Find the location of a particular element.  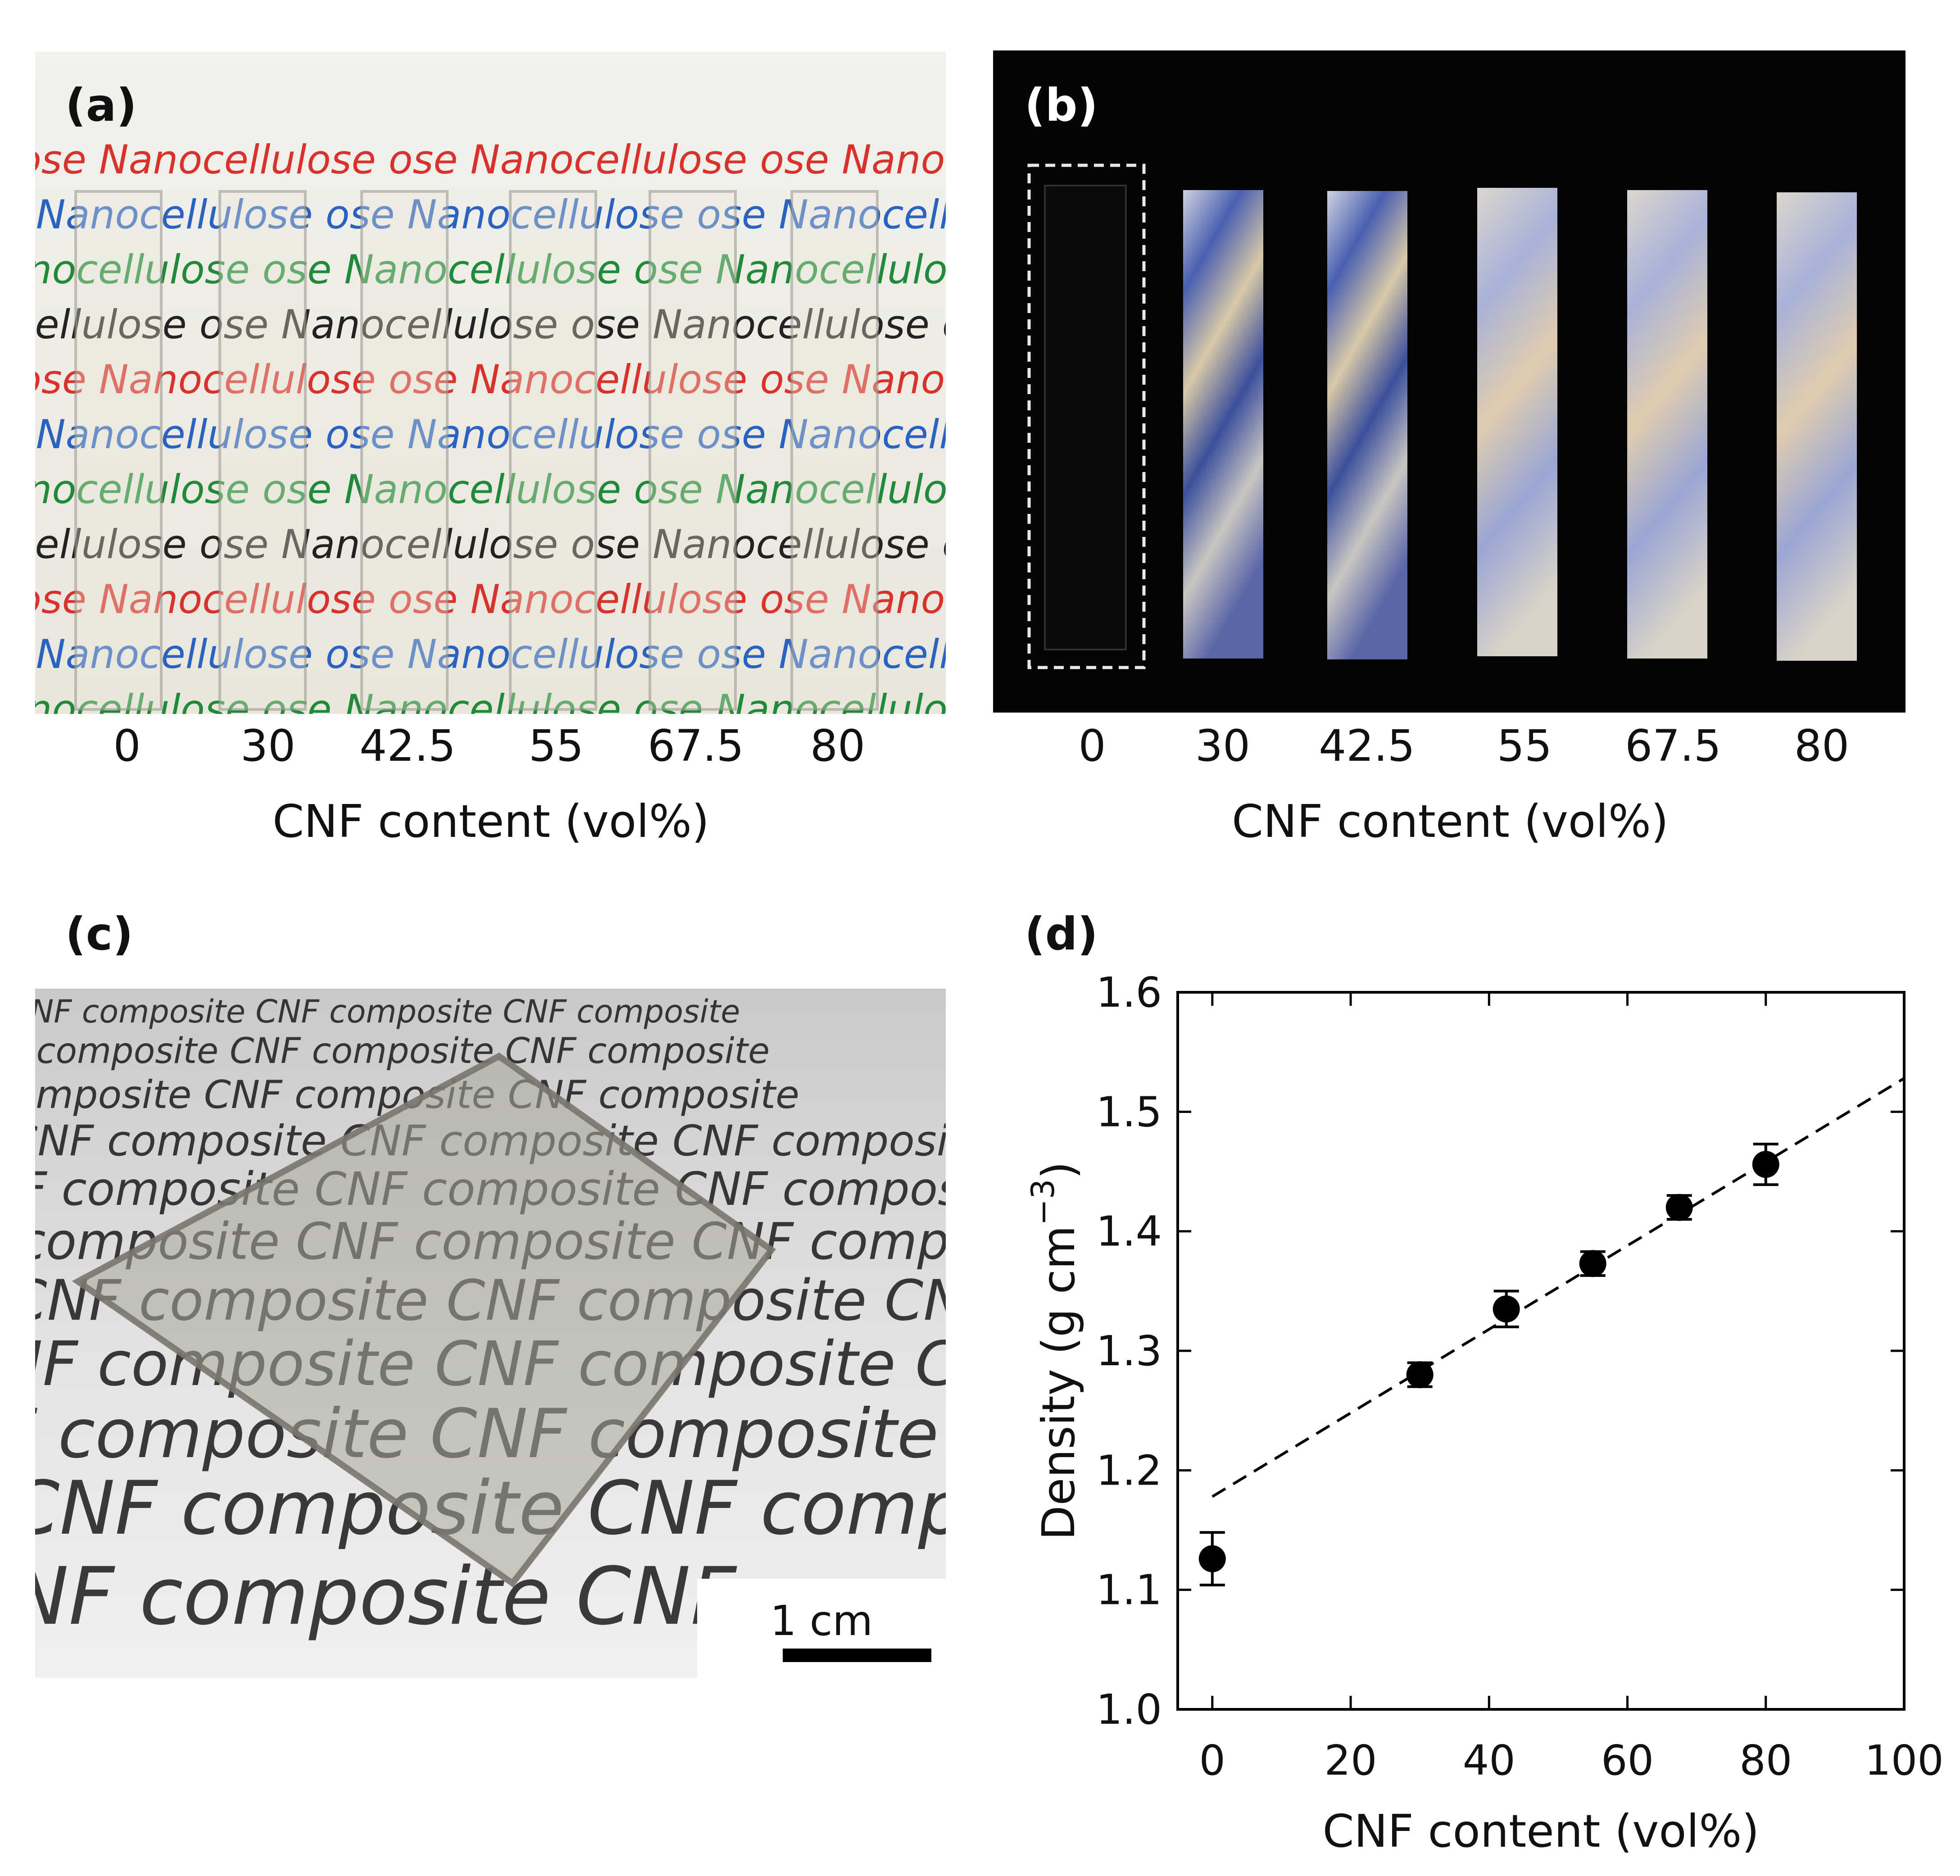

y-tick-label: 1.4 is located at coordinates (1129, 1232).